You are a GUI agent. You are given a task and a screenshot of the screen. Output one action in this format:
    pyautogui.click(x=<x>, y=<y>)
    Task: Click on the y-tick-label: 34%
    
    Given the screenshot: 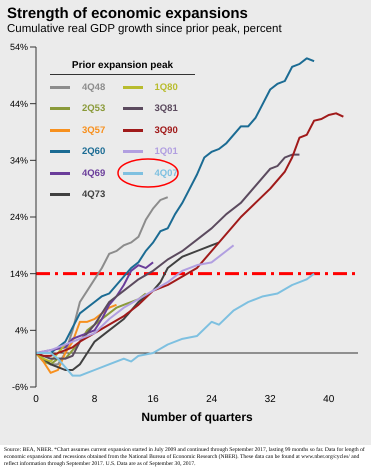 What is the action you would take?
    pyautogui.click(x=19, y=161)
    